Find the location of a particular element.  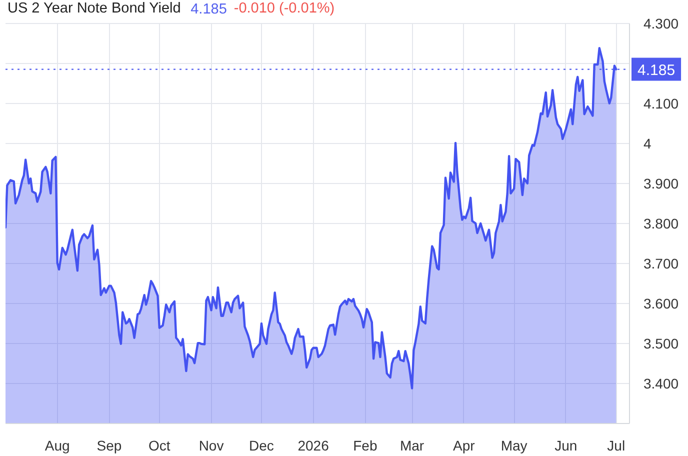

y-tick-label: 4.100 is located at coordinates (661, 103).